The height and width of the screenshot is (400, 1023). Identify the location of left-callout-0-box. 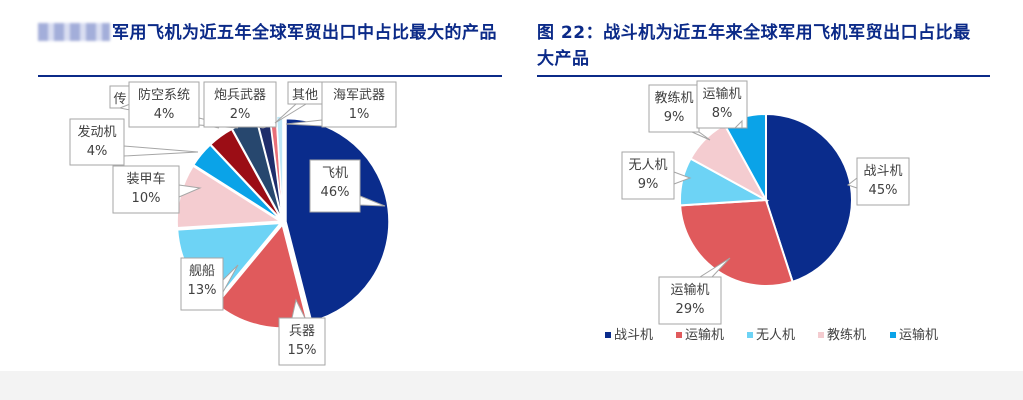
(335, 186).